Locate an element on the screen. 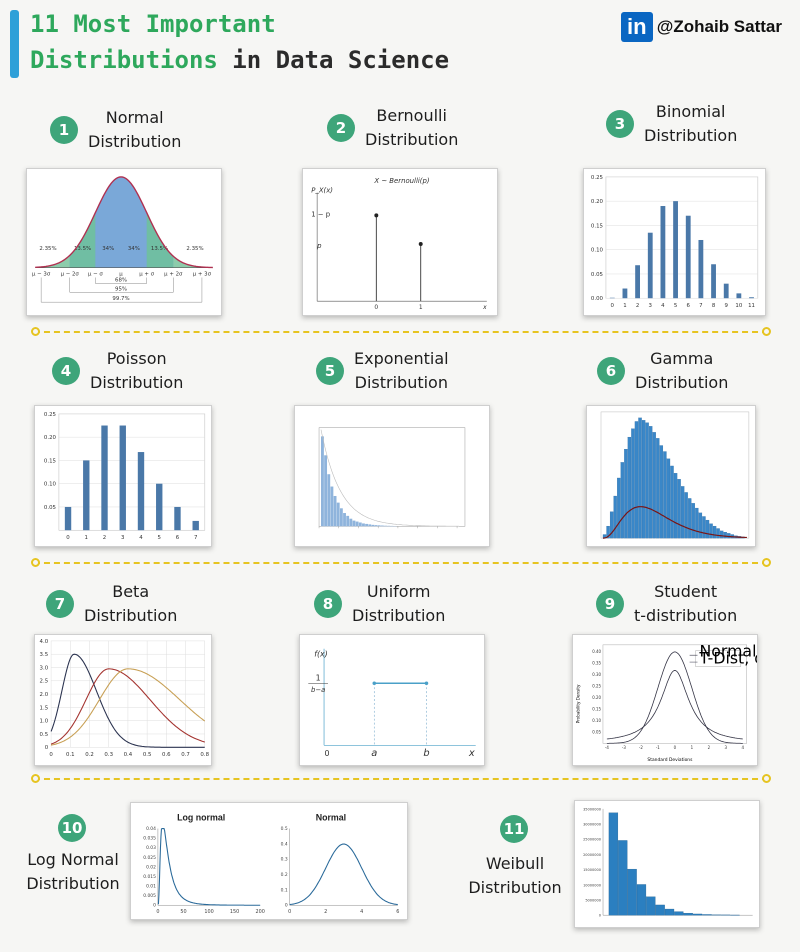  x-axis-end: x is located at coordinates (471, 753).